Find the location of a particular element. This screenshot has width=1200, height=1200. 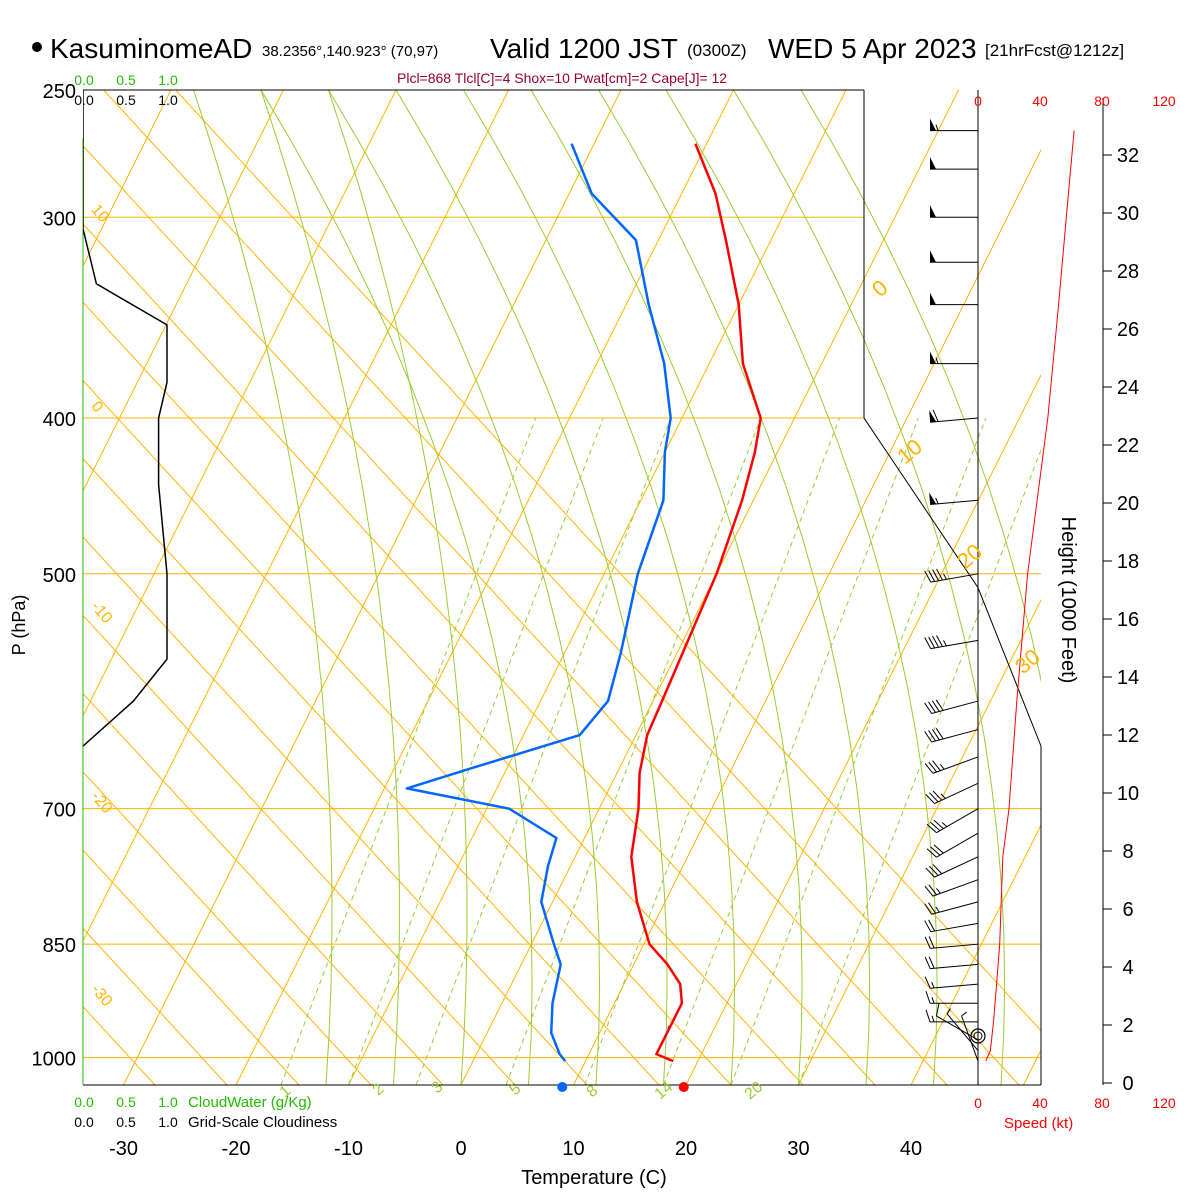

temperature-tick-label: 10 is located at coordinates (573, 1149).